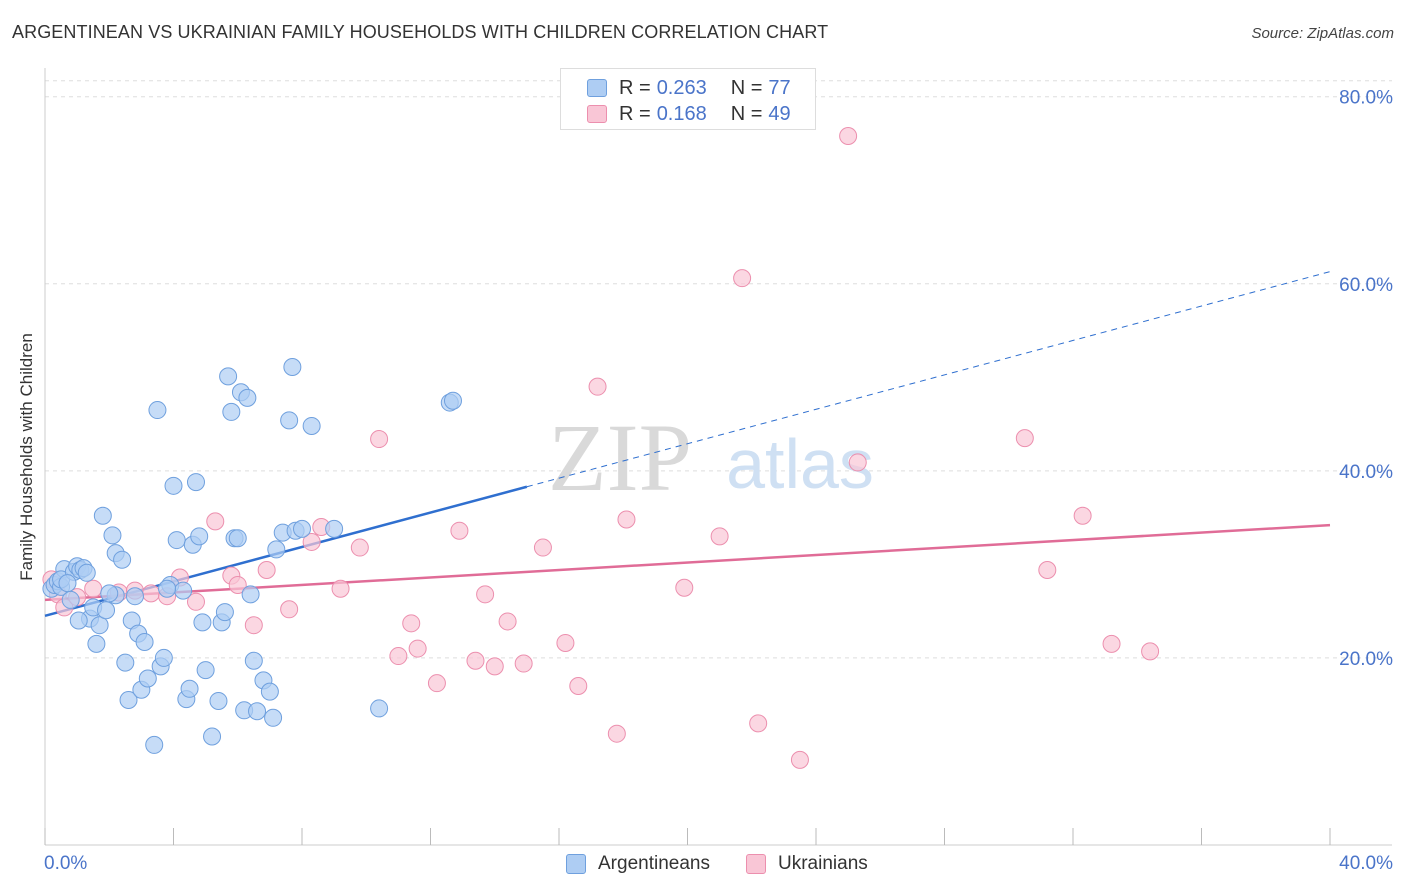 The width and height of the screenshot is (1406, 892). I want to click on bottom-legend-argentineans: Argentineans, so click(638, 864).